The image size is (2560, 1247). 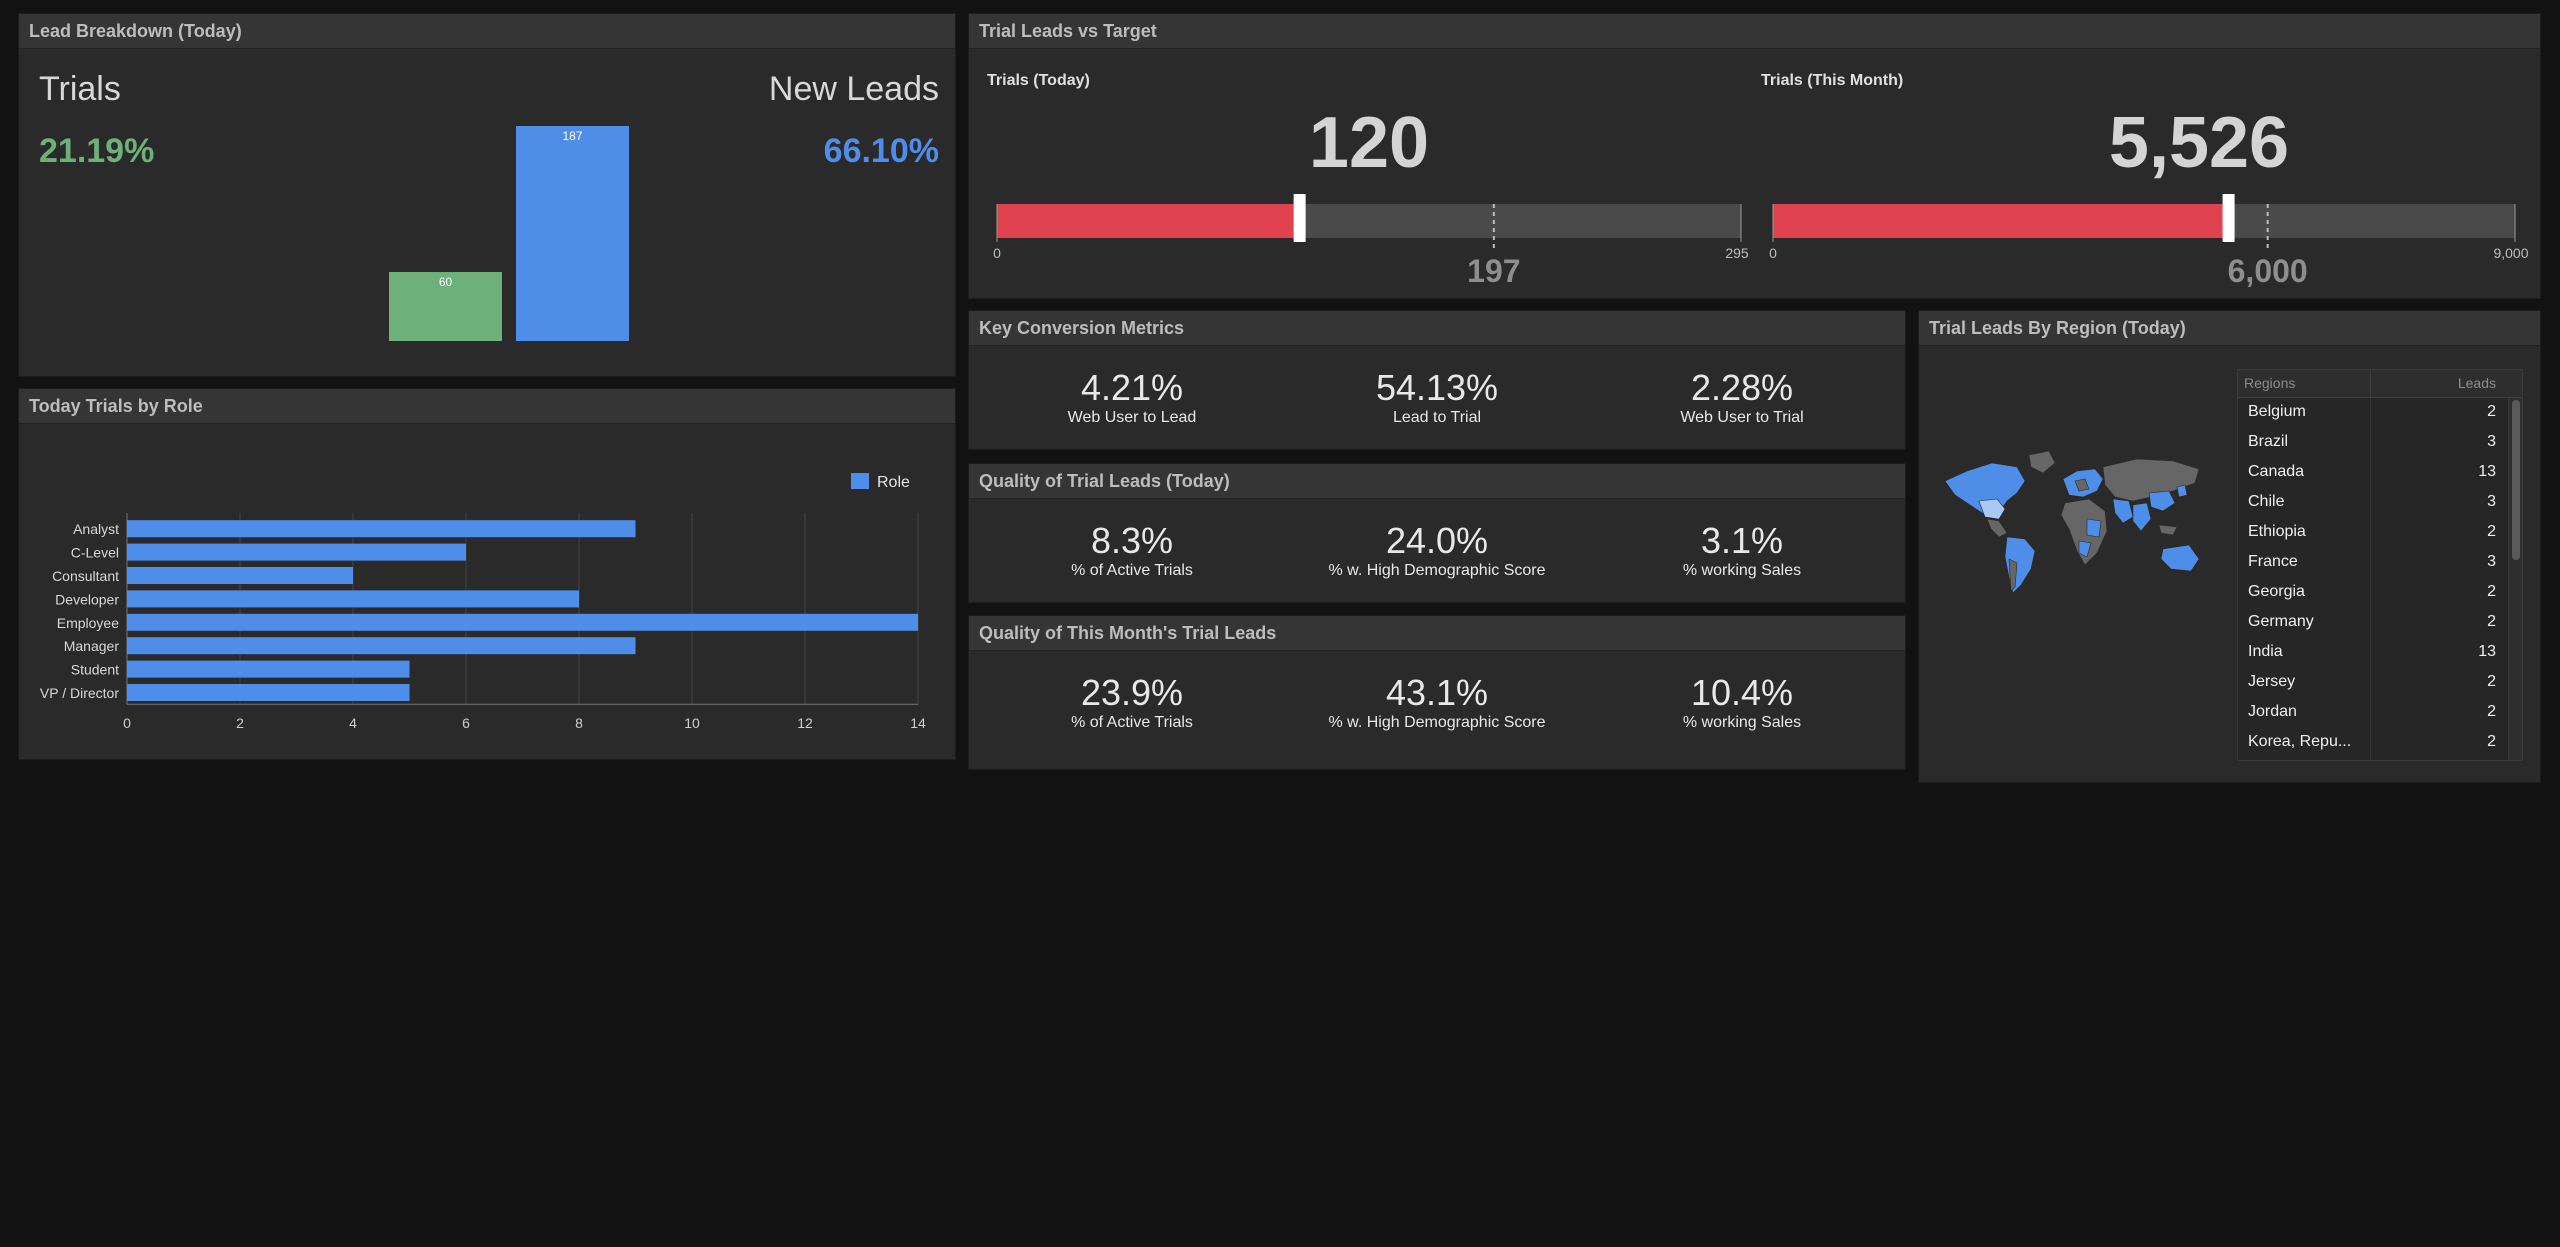 What do you see at coordinates (88, 623) in the screenshot?
I see `y-tick-label: Employee` at bounding box center [88, 623].